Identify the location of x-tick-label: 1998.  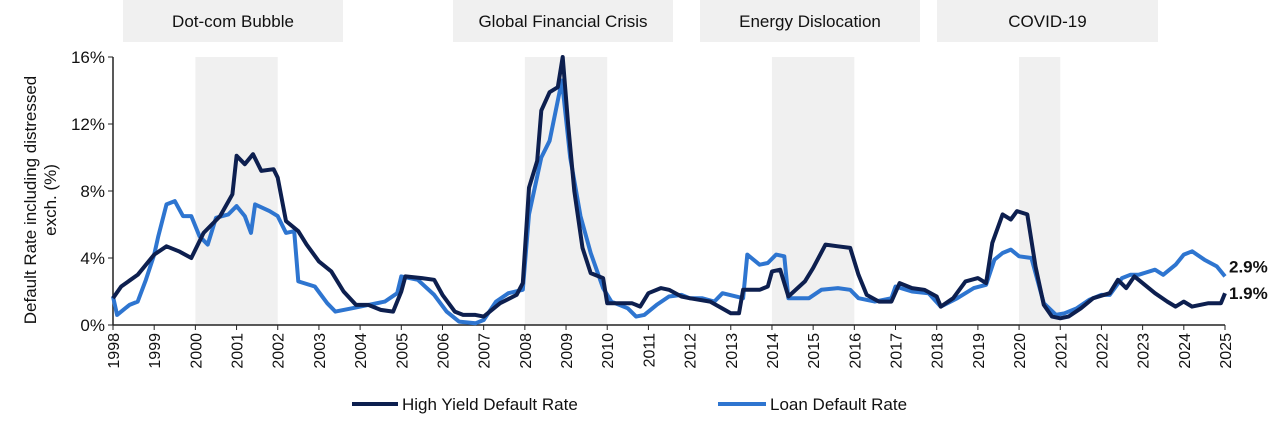
(114, 351).